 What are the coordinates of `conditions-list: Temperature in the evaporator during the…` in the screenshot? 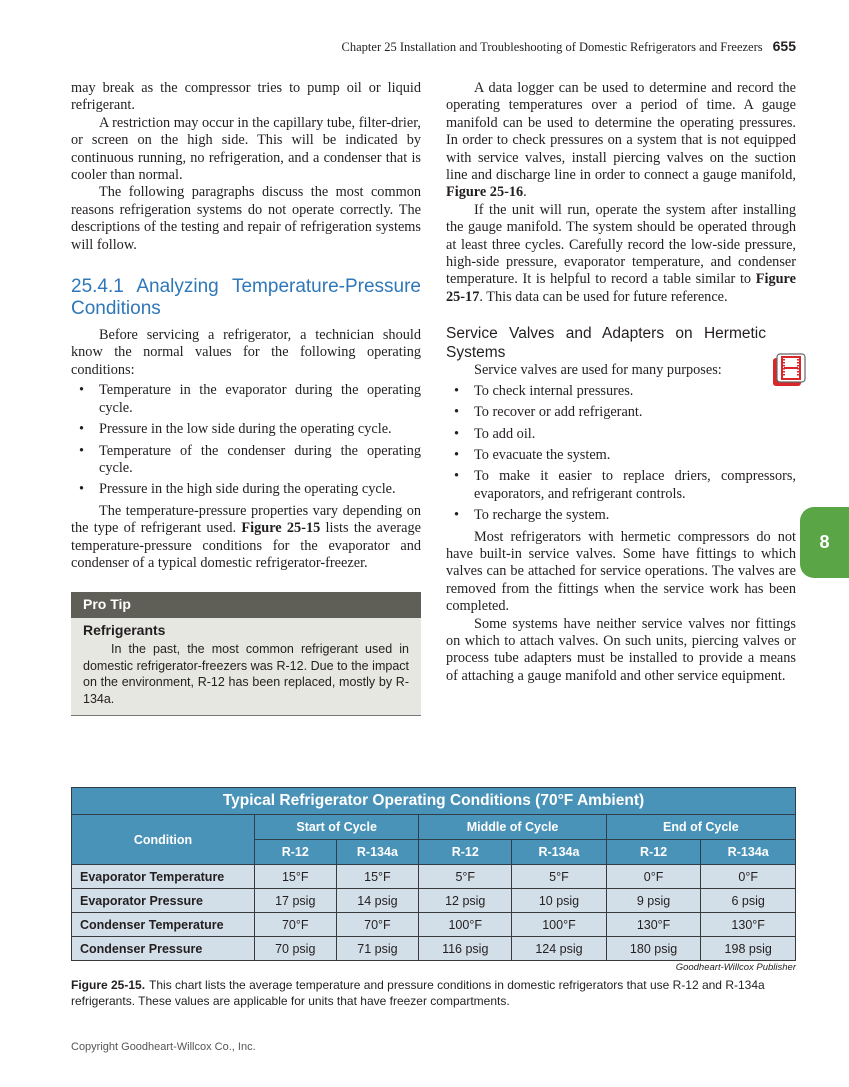 It's located at (246, 440).